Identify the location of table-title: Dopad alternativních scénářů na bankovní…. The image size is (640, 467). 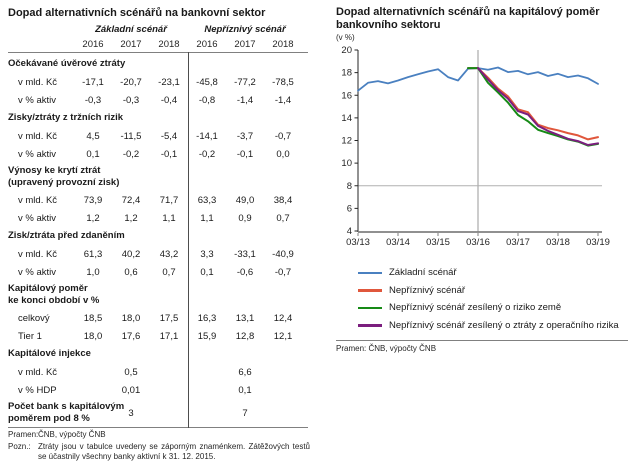
(137, 13).